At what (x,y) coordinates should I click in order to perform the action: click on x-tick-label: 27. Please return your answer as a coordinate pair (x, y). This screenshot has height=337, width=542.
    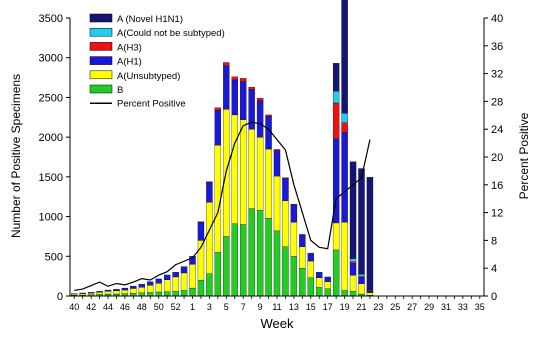
    Looking at the image, I should click on (412, 307).